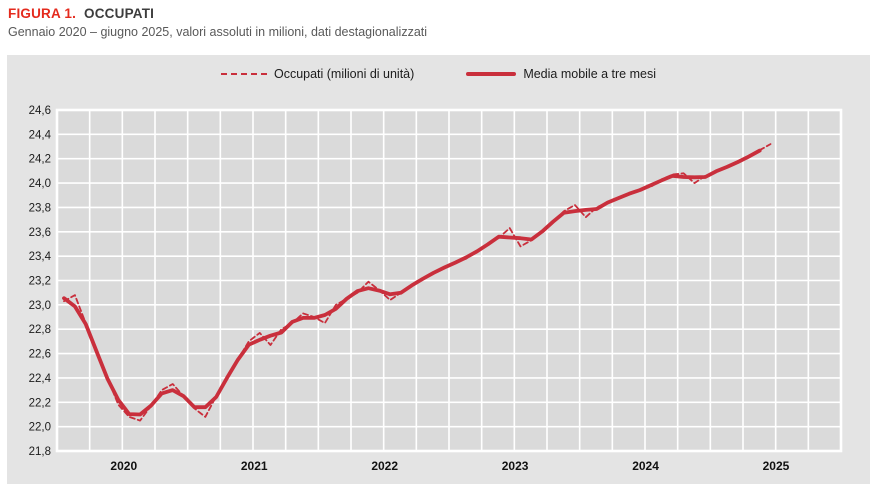 The width and height of the screenshot is (883, 496). Describe the element at coordinates (217, 13) in the screenshot. I see `figure-title: FIGURA 1. OCCUPATI` at that location.